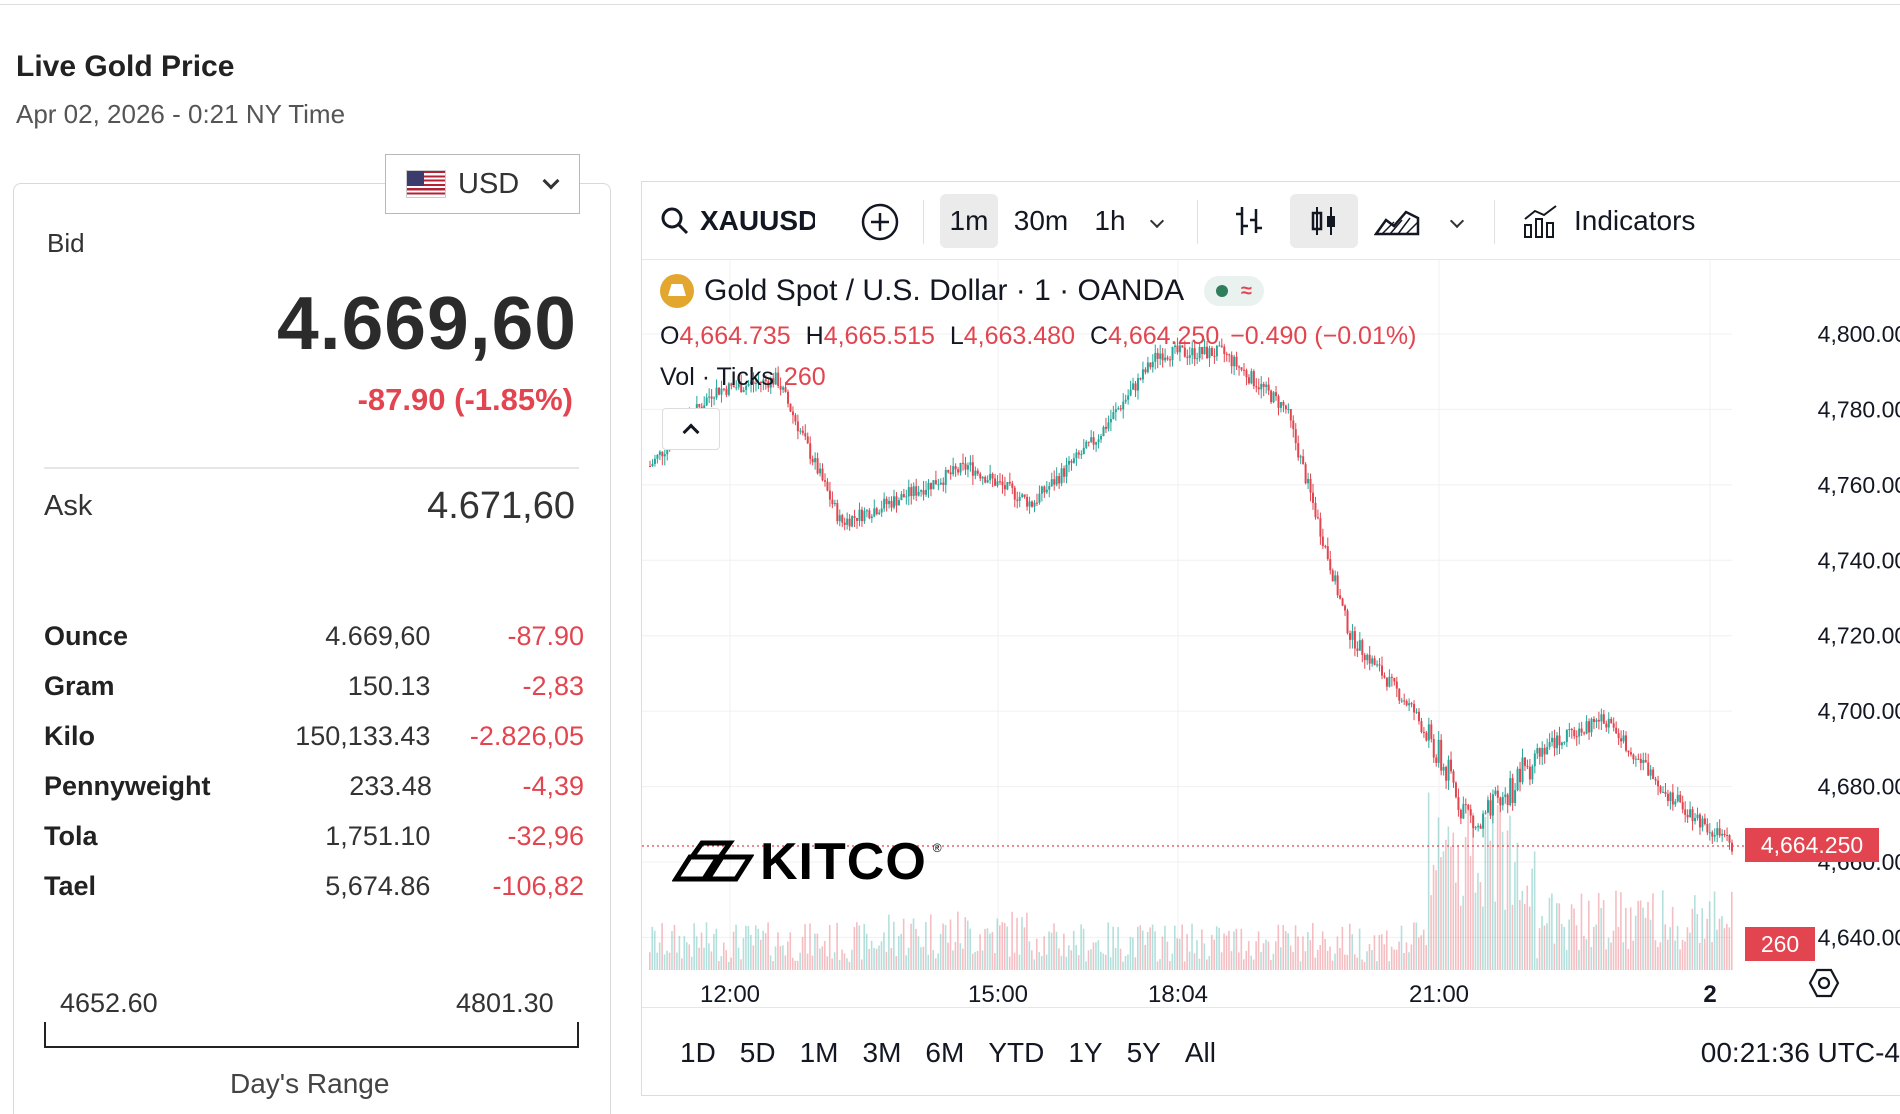 Image resolution: width=1900 pixels, height=1114 pixels. I want to click on open-value: 4,664.735, so click(735, 336).